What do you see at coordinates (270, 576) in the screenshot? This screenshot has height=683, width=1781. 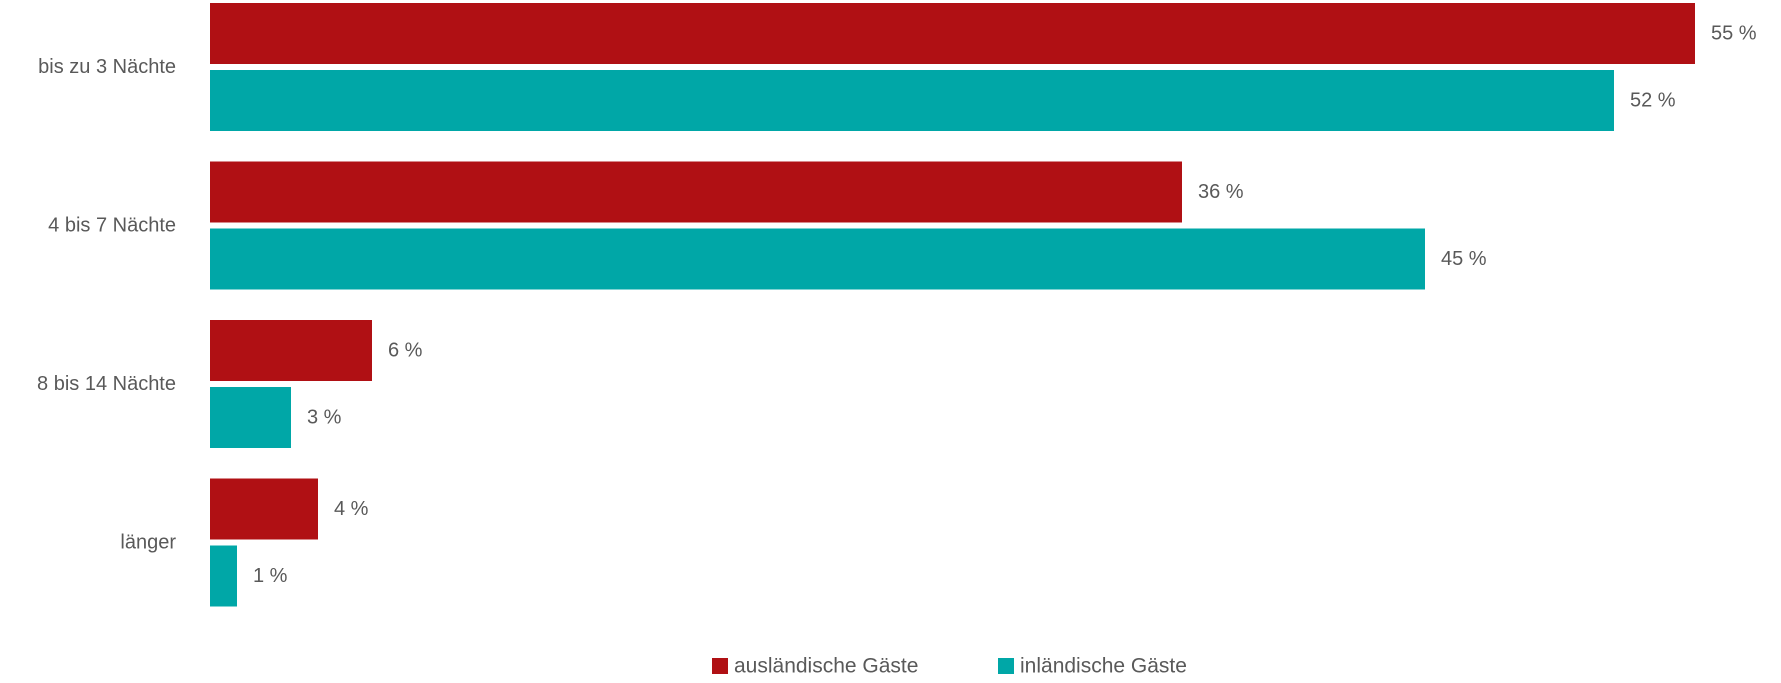 I see `value-label-inlaendische-gaeste-laenger: 1 %` at bounding box center [270, 576].